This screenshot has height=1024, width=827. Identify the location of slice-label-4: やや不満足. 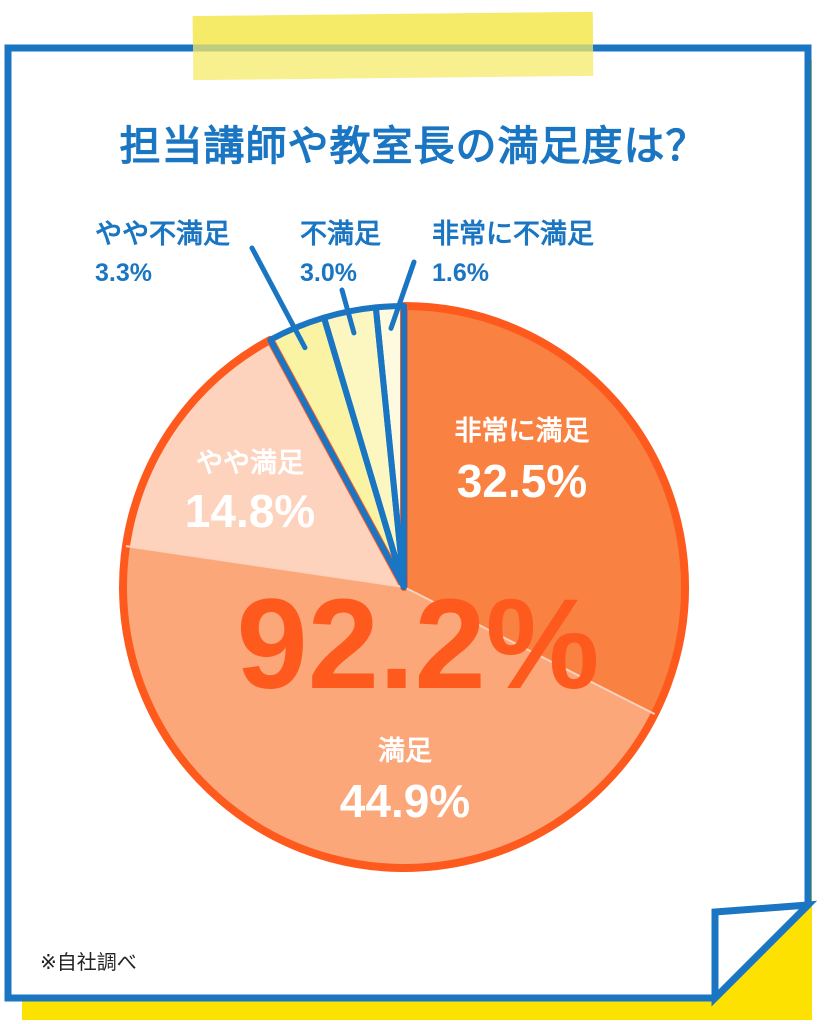
(162, 234).